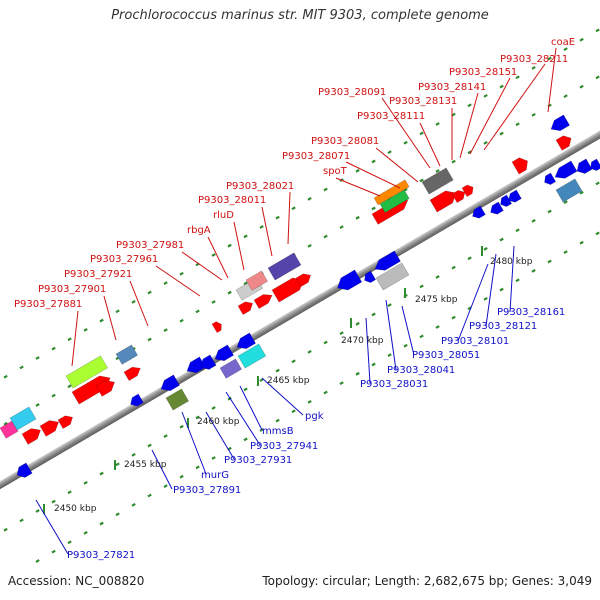  I want to click on gene-label-coaE: coaE, so click(563, 42).